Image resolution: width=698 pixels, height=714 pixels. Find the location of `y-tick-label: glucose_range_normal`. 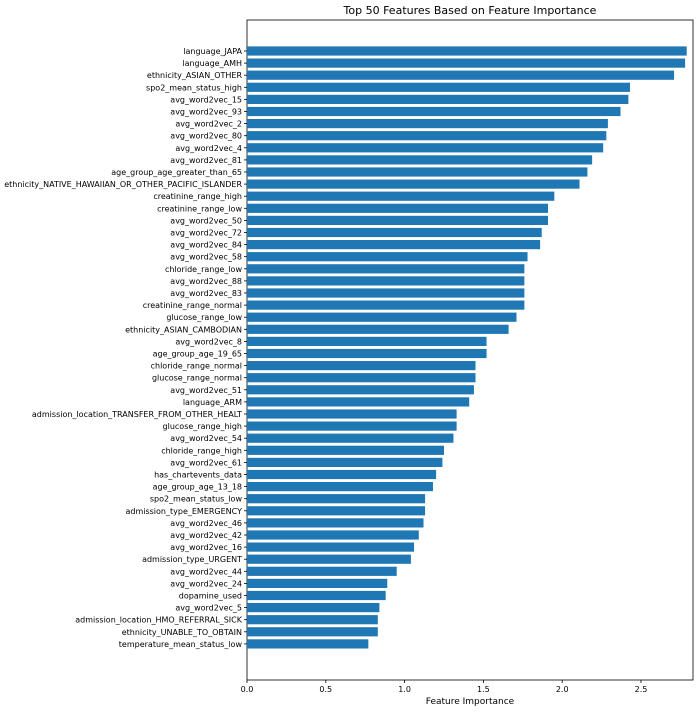

y-tick-label: glucose_range_normal is located at coordinates (197, 378).